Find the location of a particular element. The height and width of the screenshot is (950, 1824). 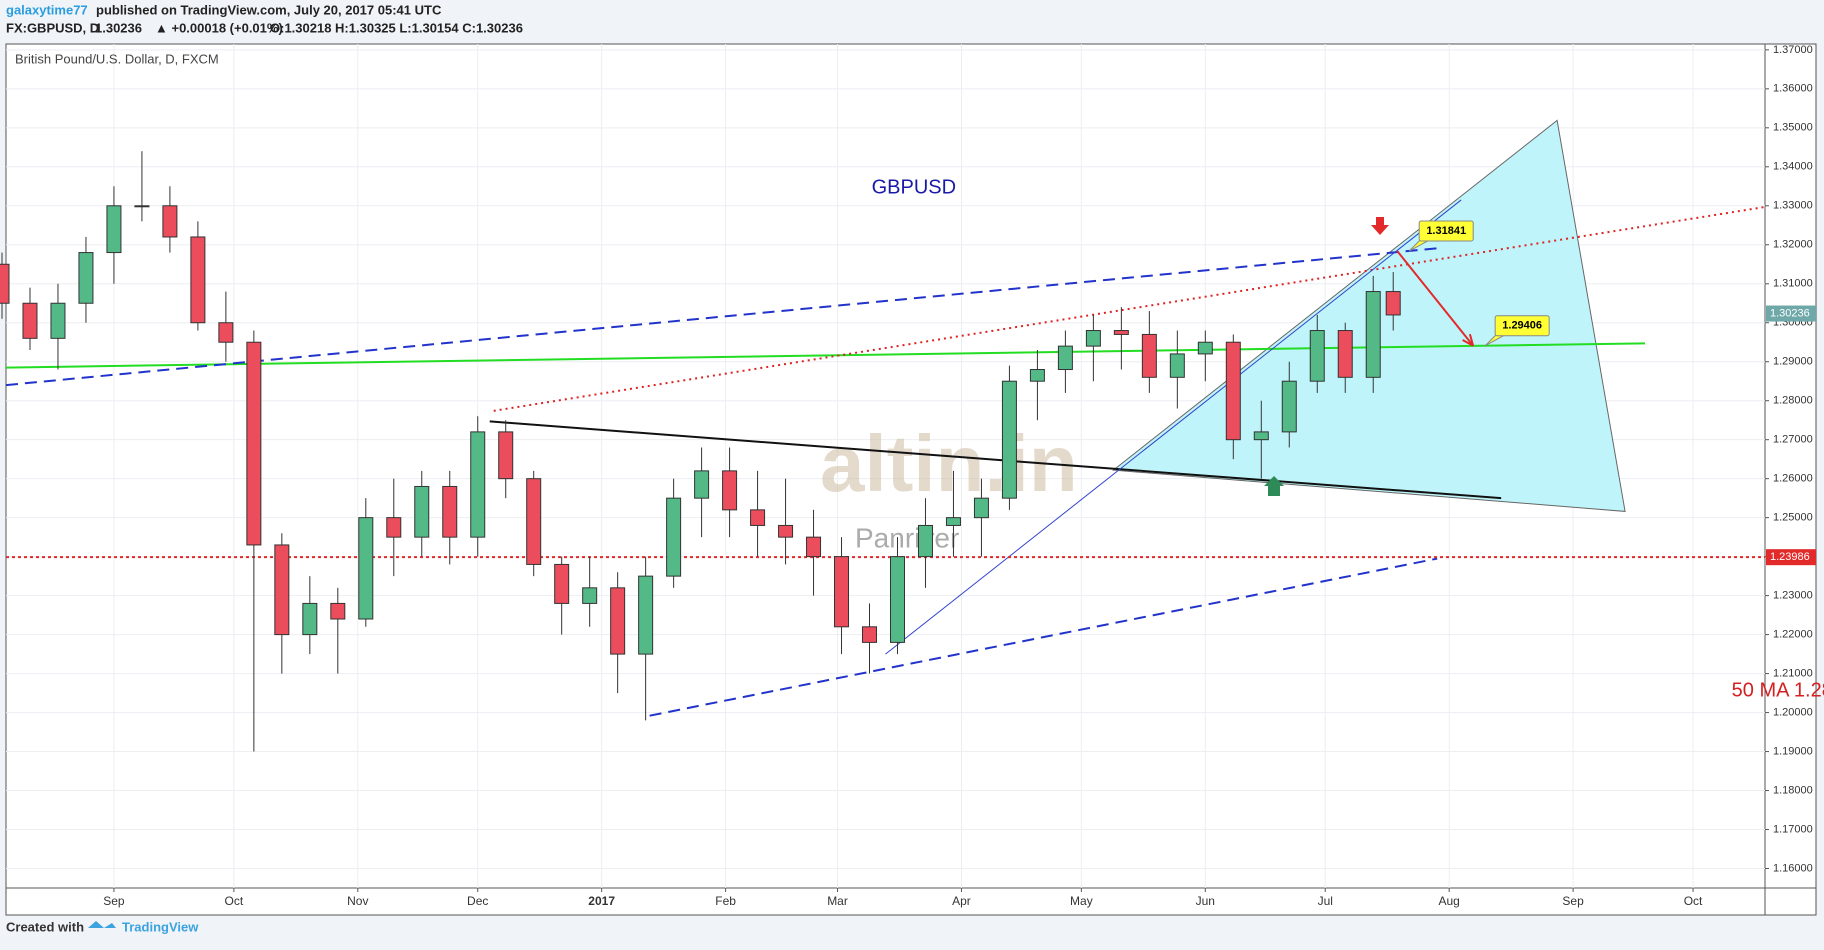

x-tick-label: Aug is located at coordinates (1448, 901).